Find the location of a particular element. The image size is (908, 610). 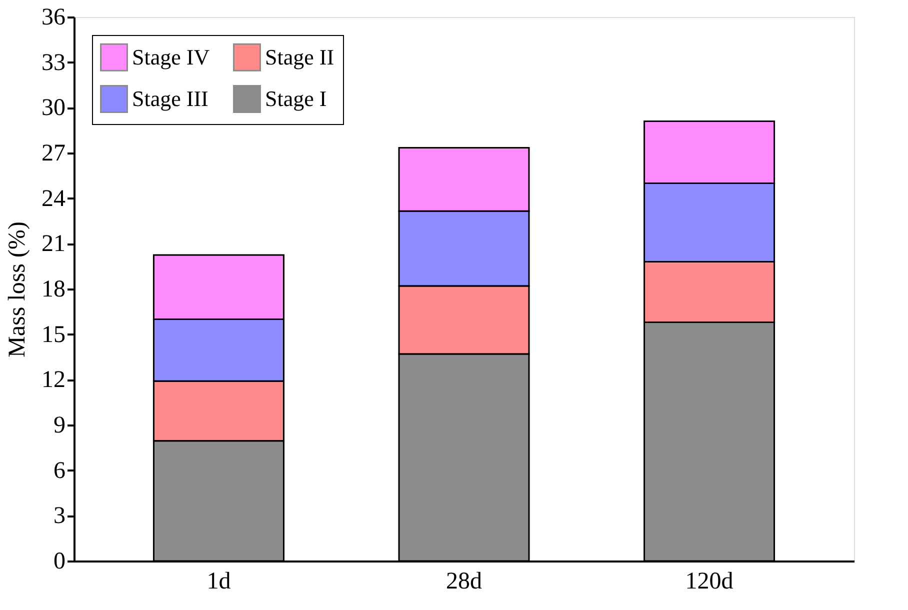

x-tick-label: 28d is located at coordinates (464, 581).